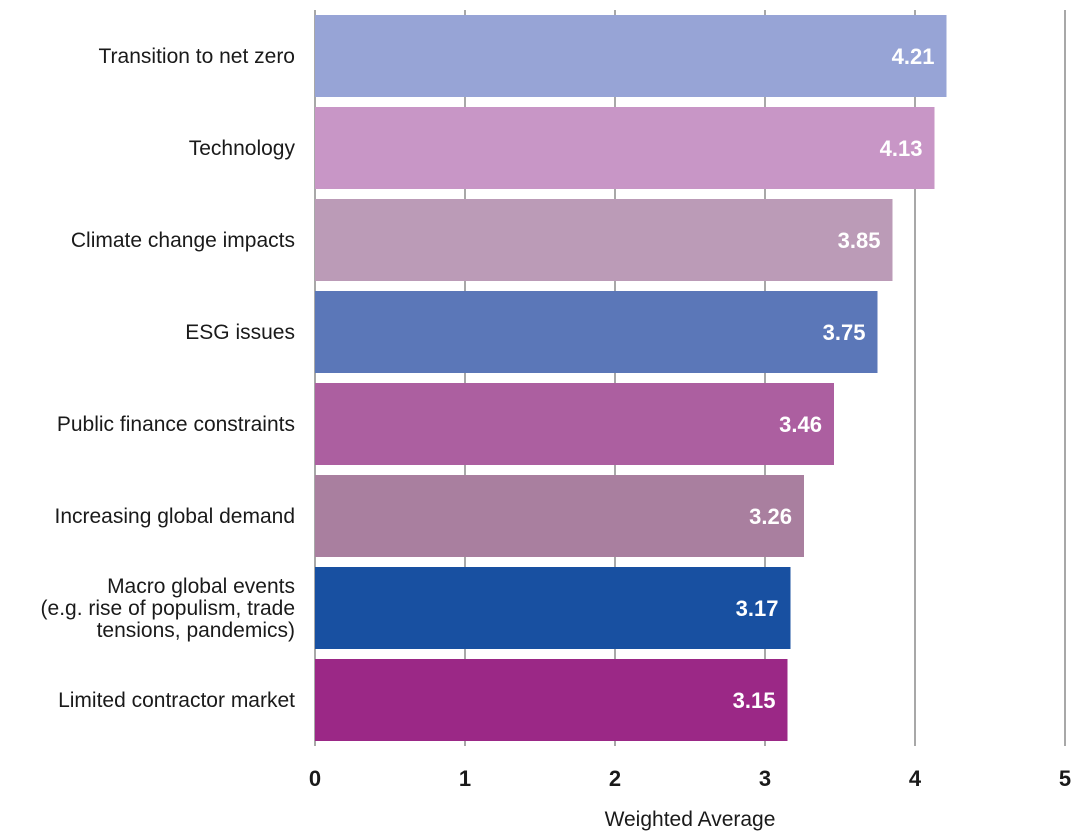 This screenshot has height=832, width=1086. Describe the element at coordinates (1065, 778) in the screenshot. I see `x-tick-label: 5` at that location.